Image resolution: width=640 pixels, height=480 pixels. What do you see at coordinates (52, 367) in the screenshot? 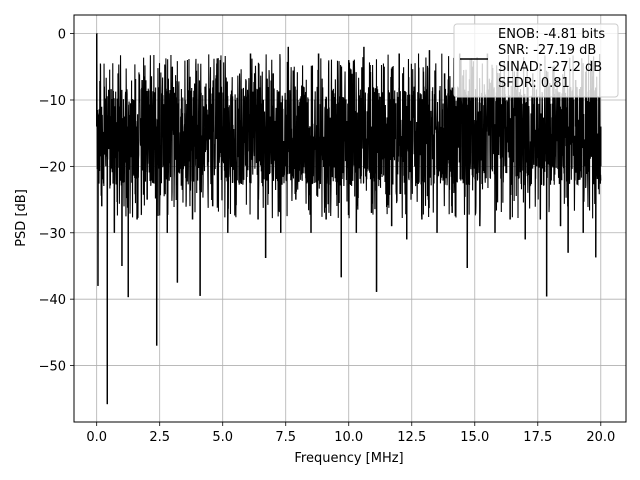
I see `y-tick-label: −50` at bounding box center [52, 367].